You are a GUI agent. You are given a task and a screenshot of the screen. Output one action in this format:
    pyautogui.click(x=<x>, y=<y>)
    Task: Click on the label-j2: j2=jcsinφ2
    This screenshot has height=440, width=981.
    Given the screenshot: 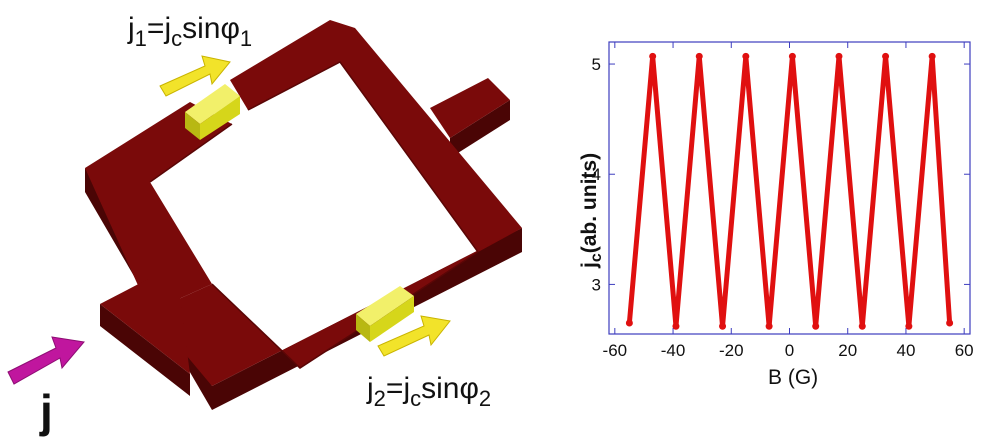 What is the action you would take?
    pyautogui.click(x=429, y=391)
    